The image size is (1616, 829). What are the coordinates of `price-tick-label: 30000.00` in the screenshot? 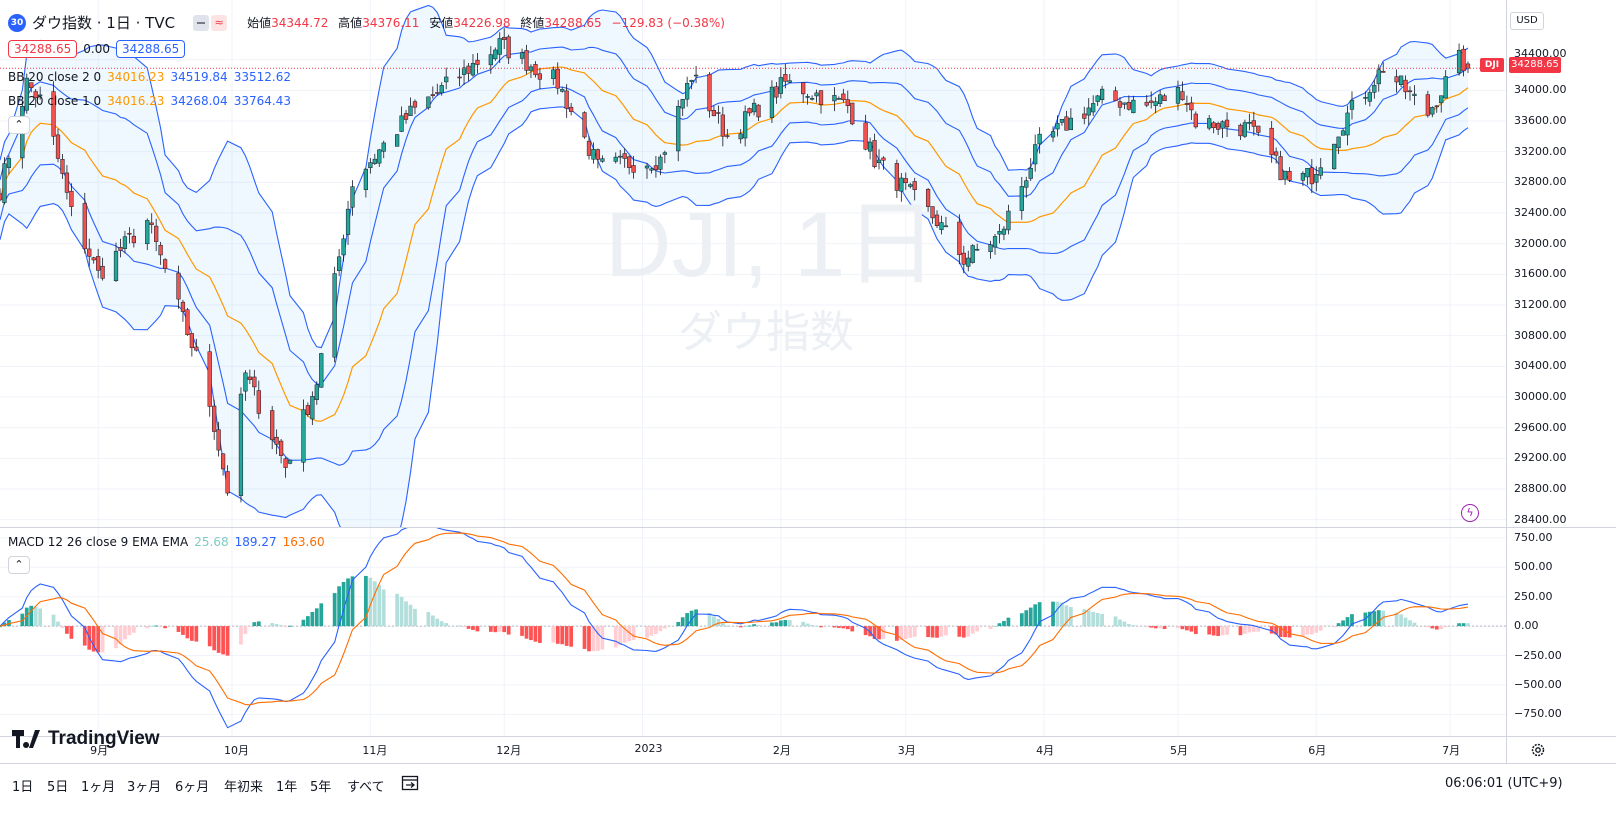 It's located at (1540, 396).